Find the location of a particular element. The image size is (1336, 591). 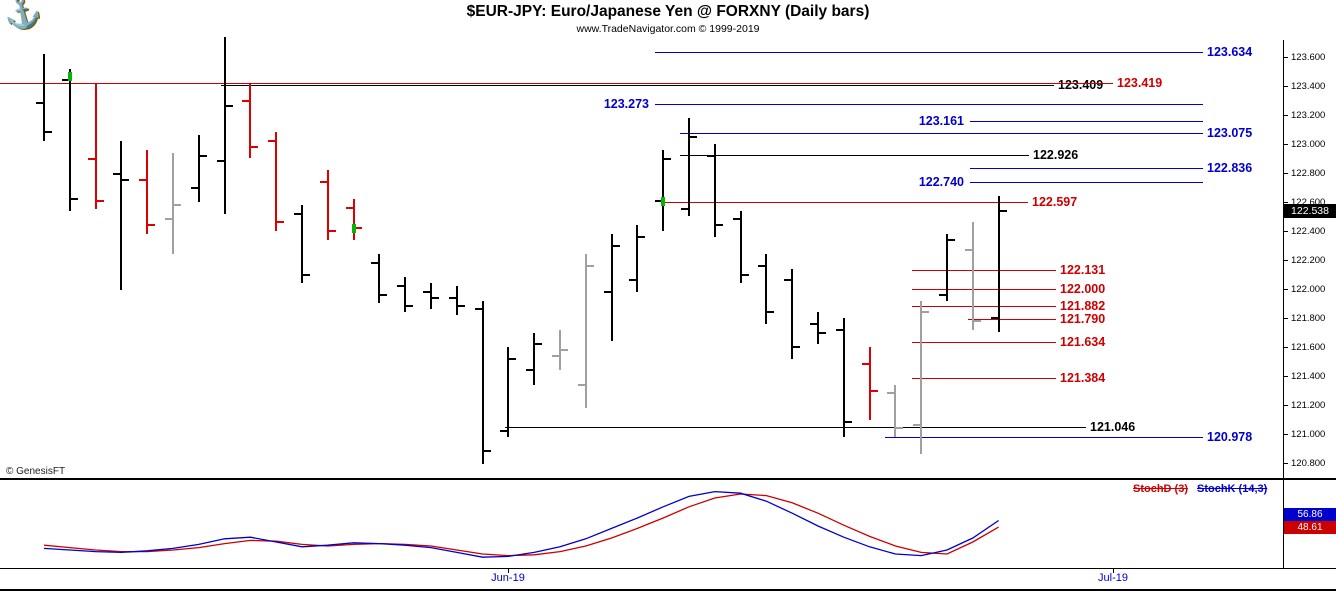

level-label: 122.836 is located at coordinates (1230, 167).